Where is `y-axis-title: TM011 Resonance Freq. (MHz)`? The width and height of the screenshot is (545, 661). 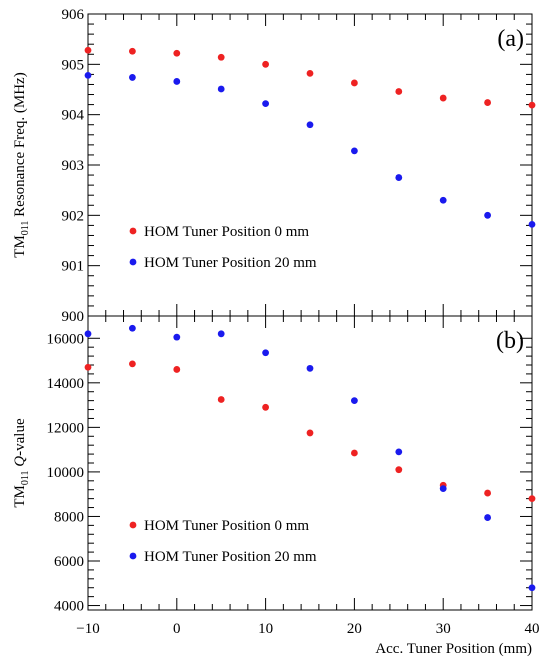
y-axis-title: TM011 Resonance Freq. (MHz) is located at coordinates (21, 164).